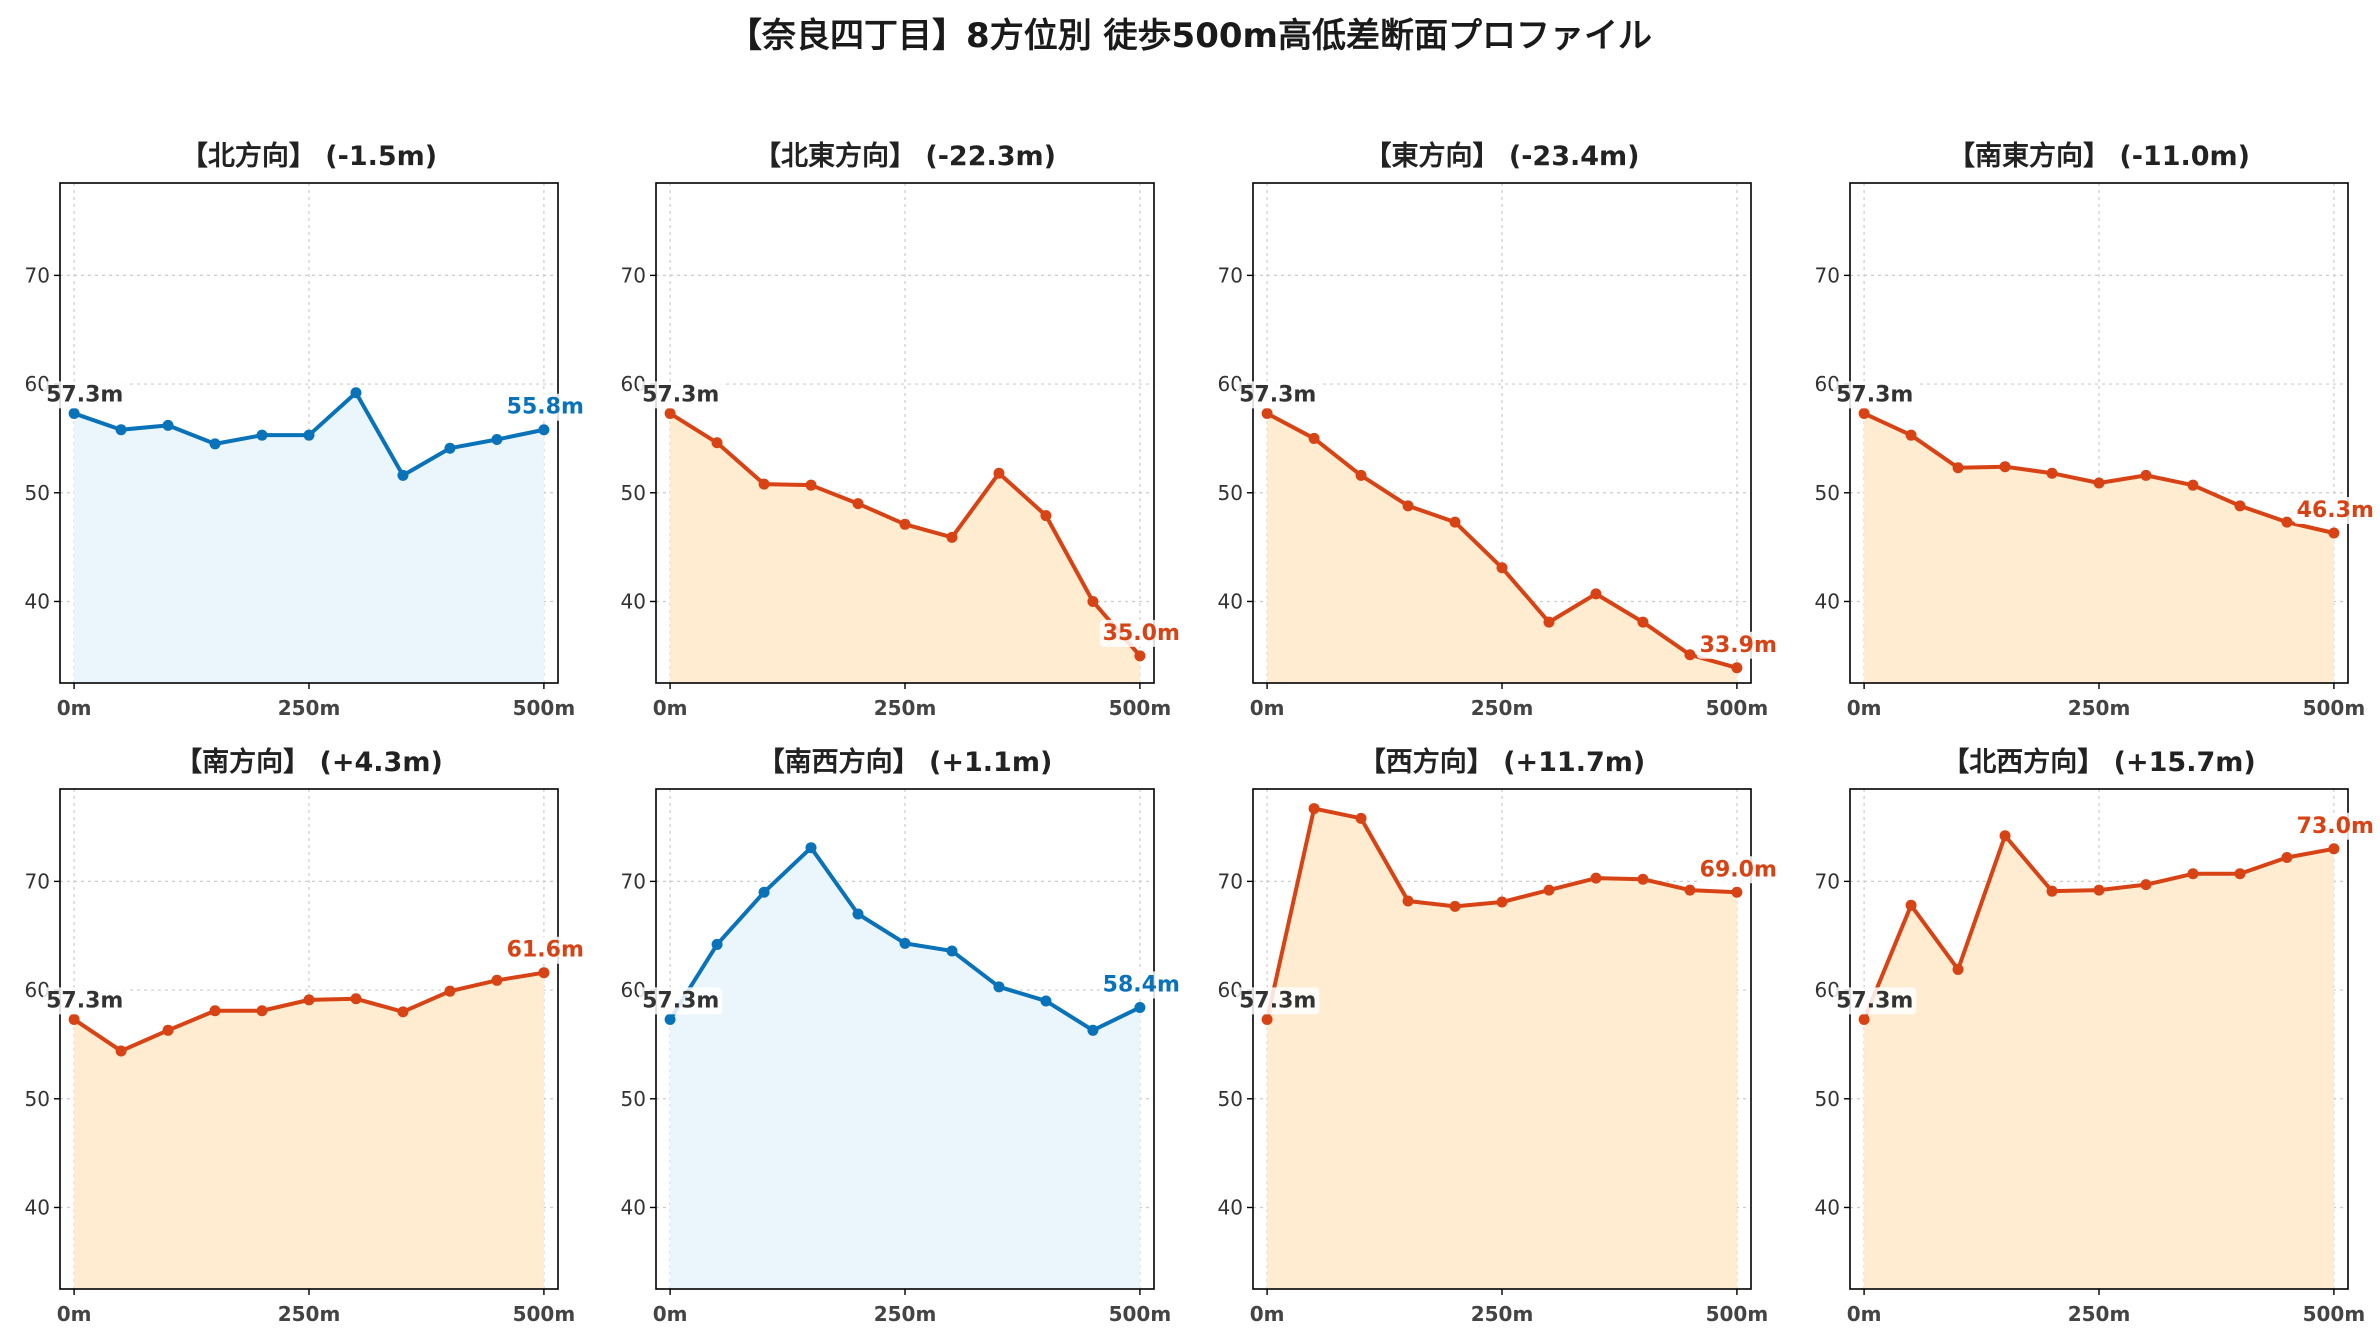 Image resolution: width=2380 pixels, height=1340 pixels. I want to click on panel-title: 【南方向】 (+4.3m), so click(309, 762).